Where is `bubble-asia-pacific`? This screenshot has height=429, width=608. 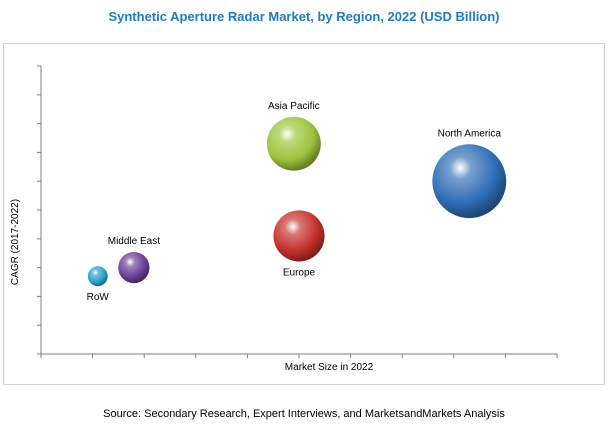
bubble-asia-pacific is located at coordinates (293, 143).